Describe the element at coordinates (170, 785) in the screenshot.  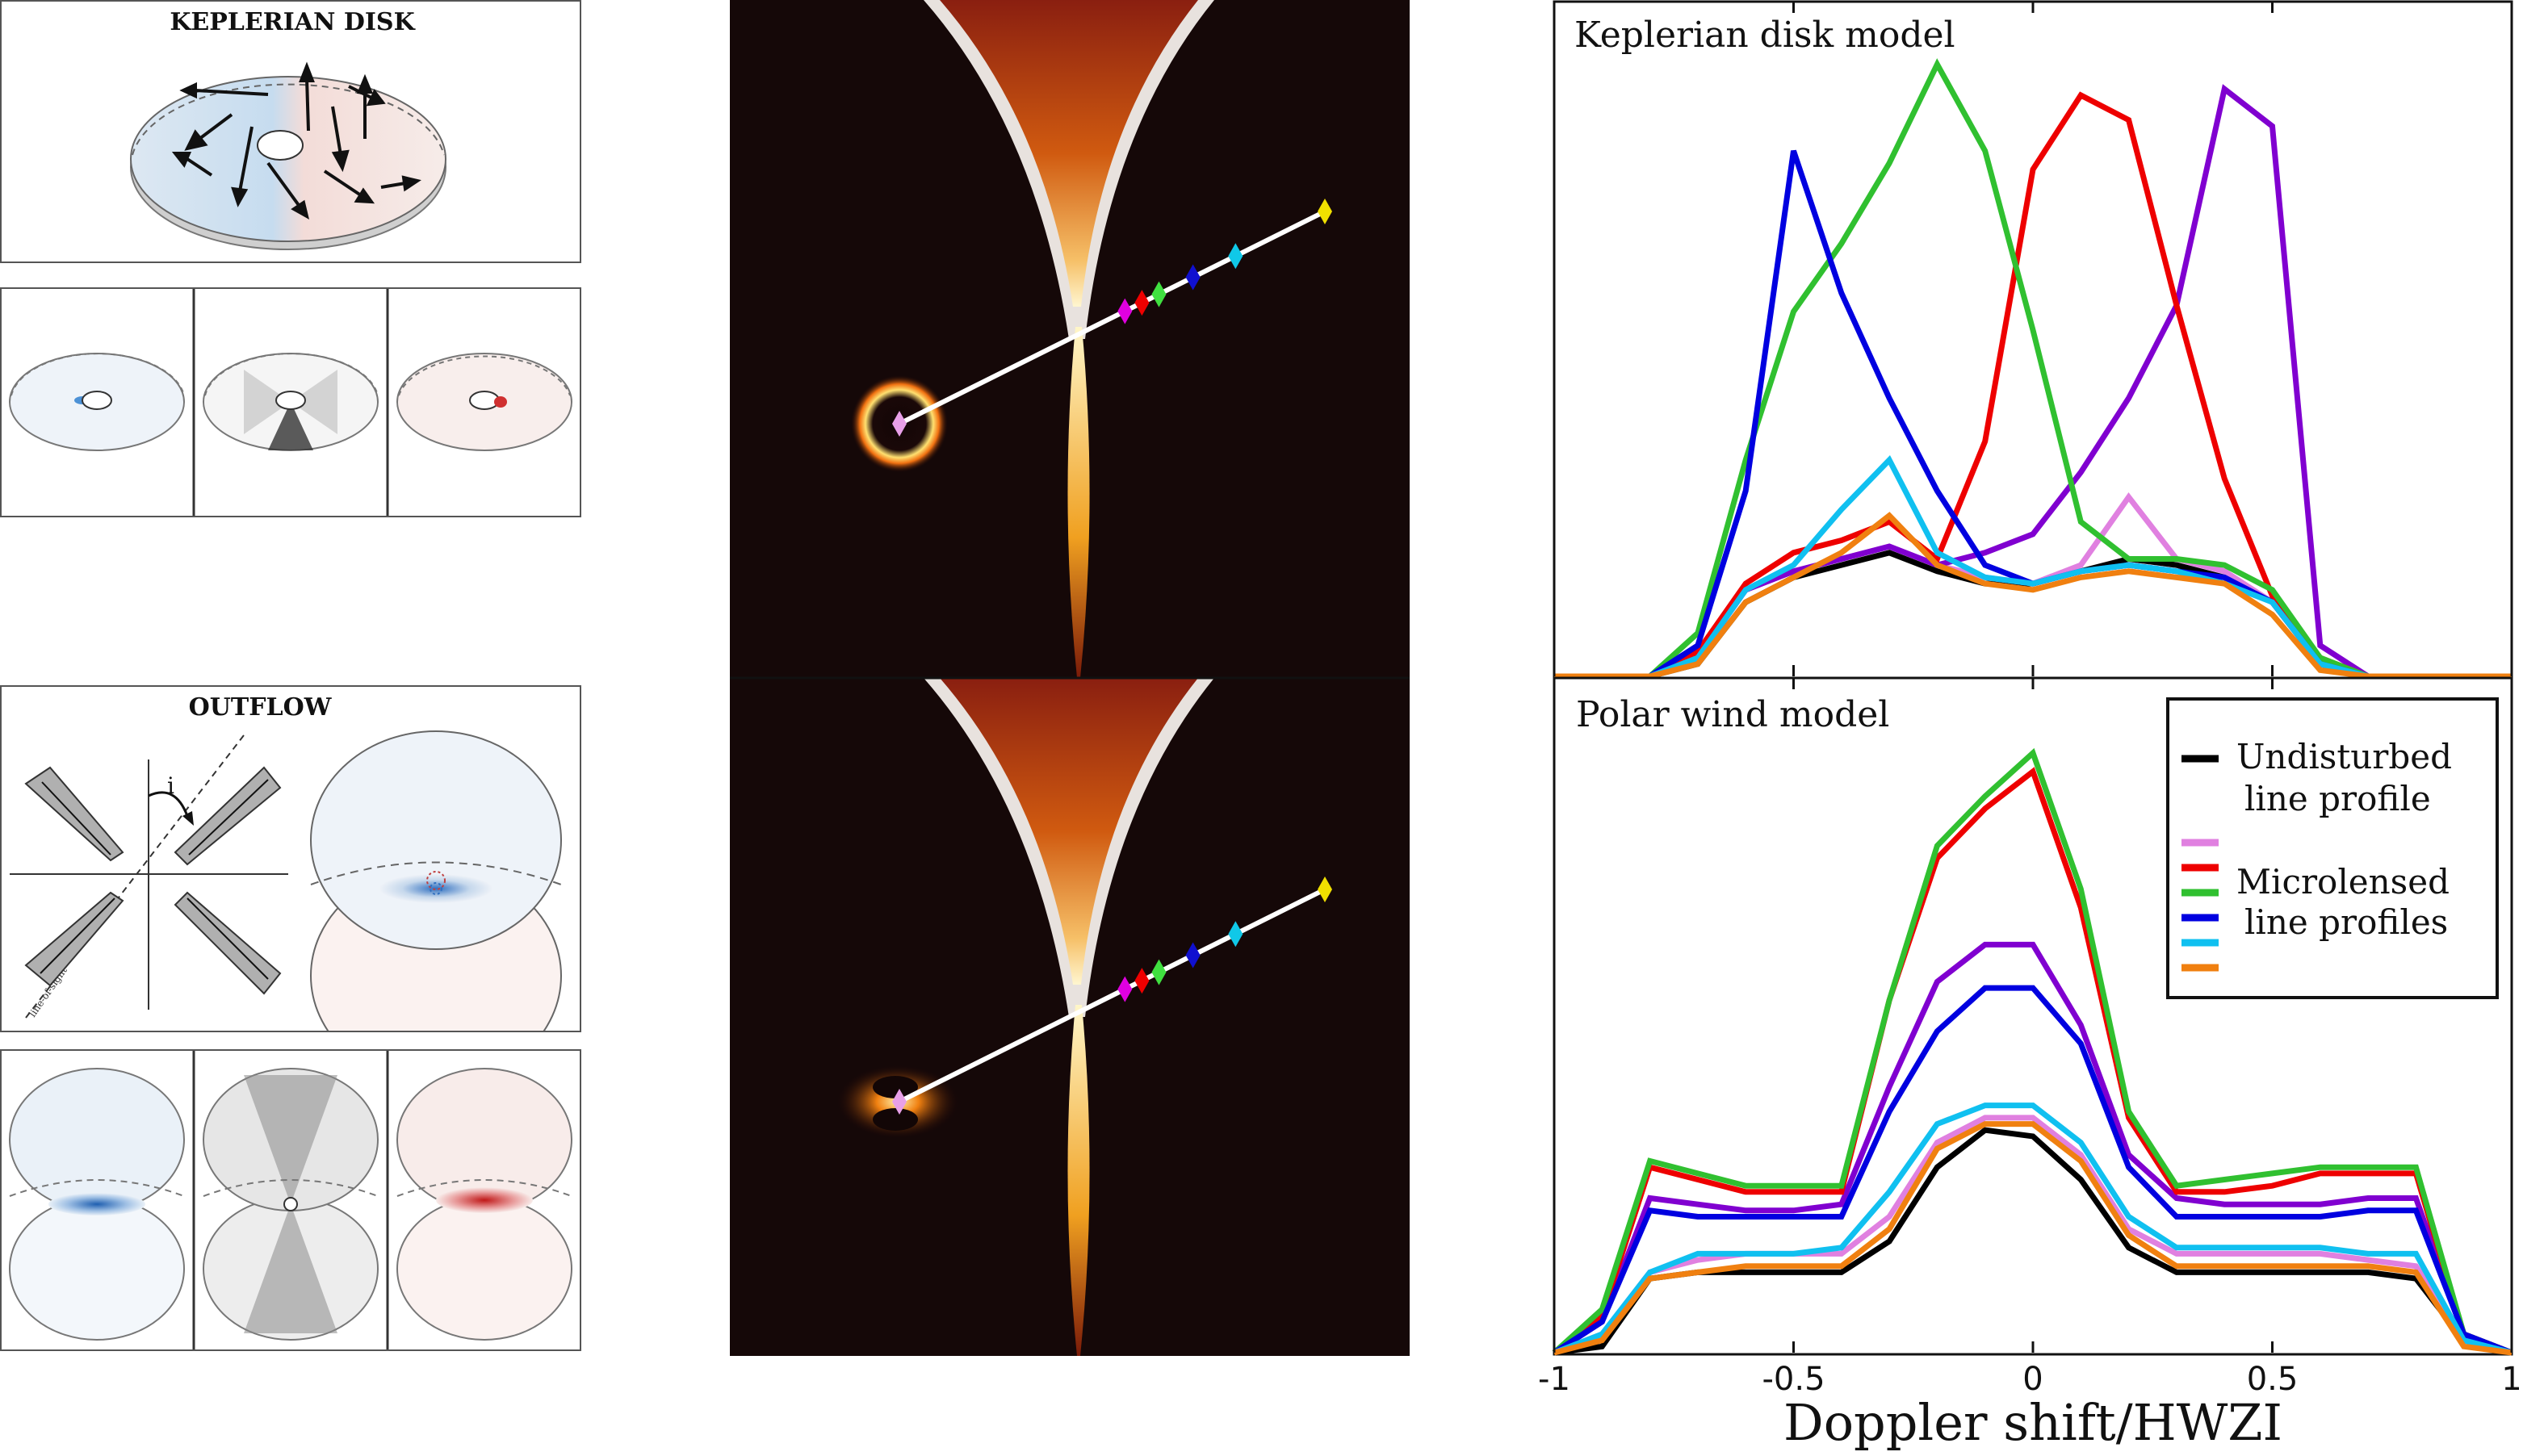
I see `angle-label: i` at that location.